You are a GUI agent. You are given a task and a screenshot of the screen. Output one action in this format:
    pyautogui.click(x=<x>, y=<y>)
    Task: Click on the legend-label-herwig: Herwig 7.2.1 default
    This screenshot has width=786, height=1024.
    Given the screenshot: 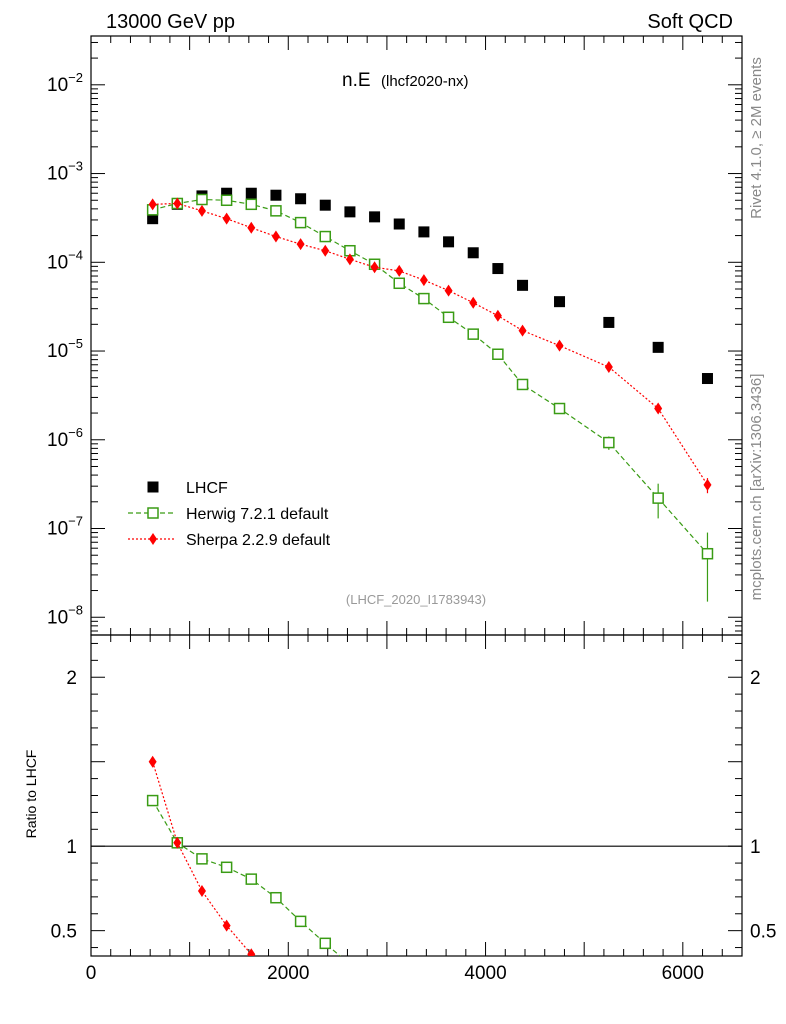 What is the action you would take?
    pyautogui.click(x=257, y=514)
    